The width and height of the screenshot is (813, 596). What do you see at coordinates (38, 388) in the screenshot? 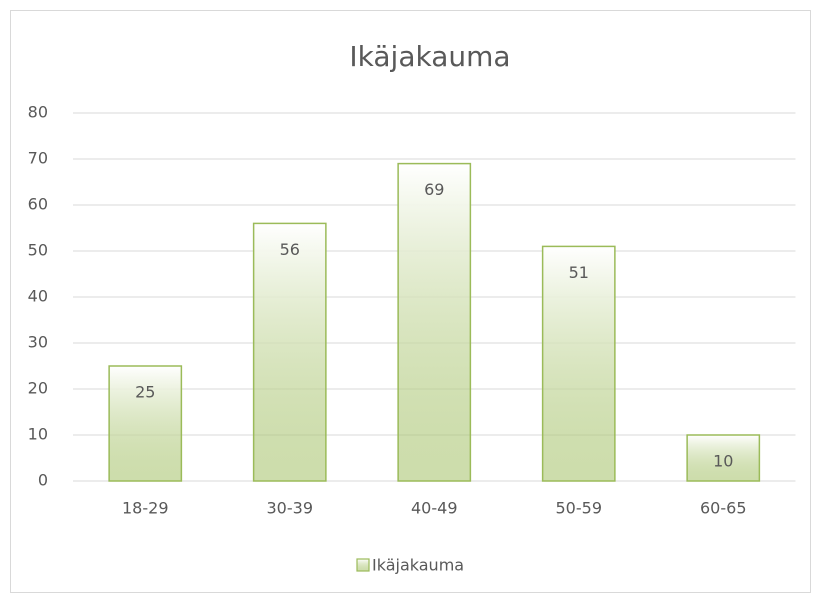
I see `y-tick-label: 20` at bounding box center [38, 388].